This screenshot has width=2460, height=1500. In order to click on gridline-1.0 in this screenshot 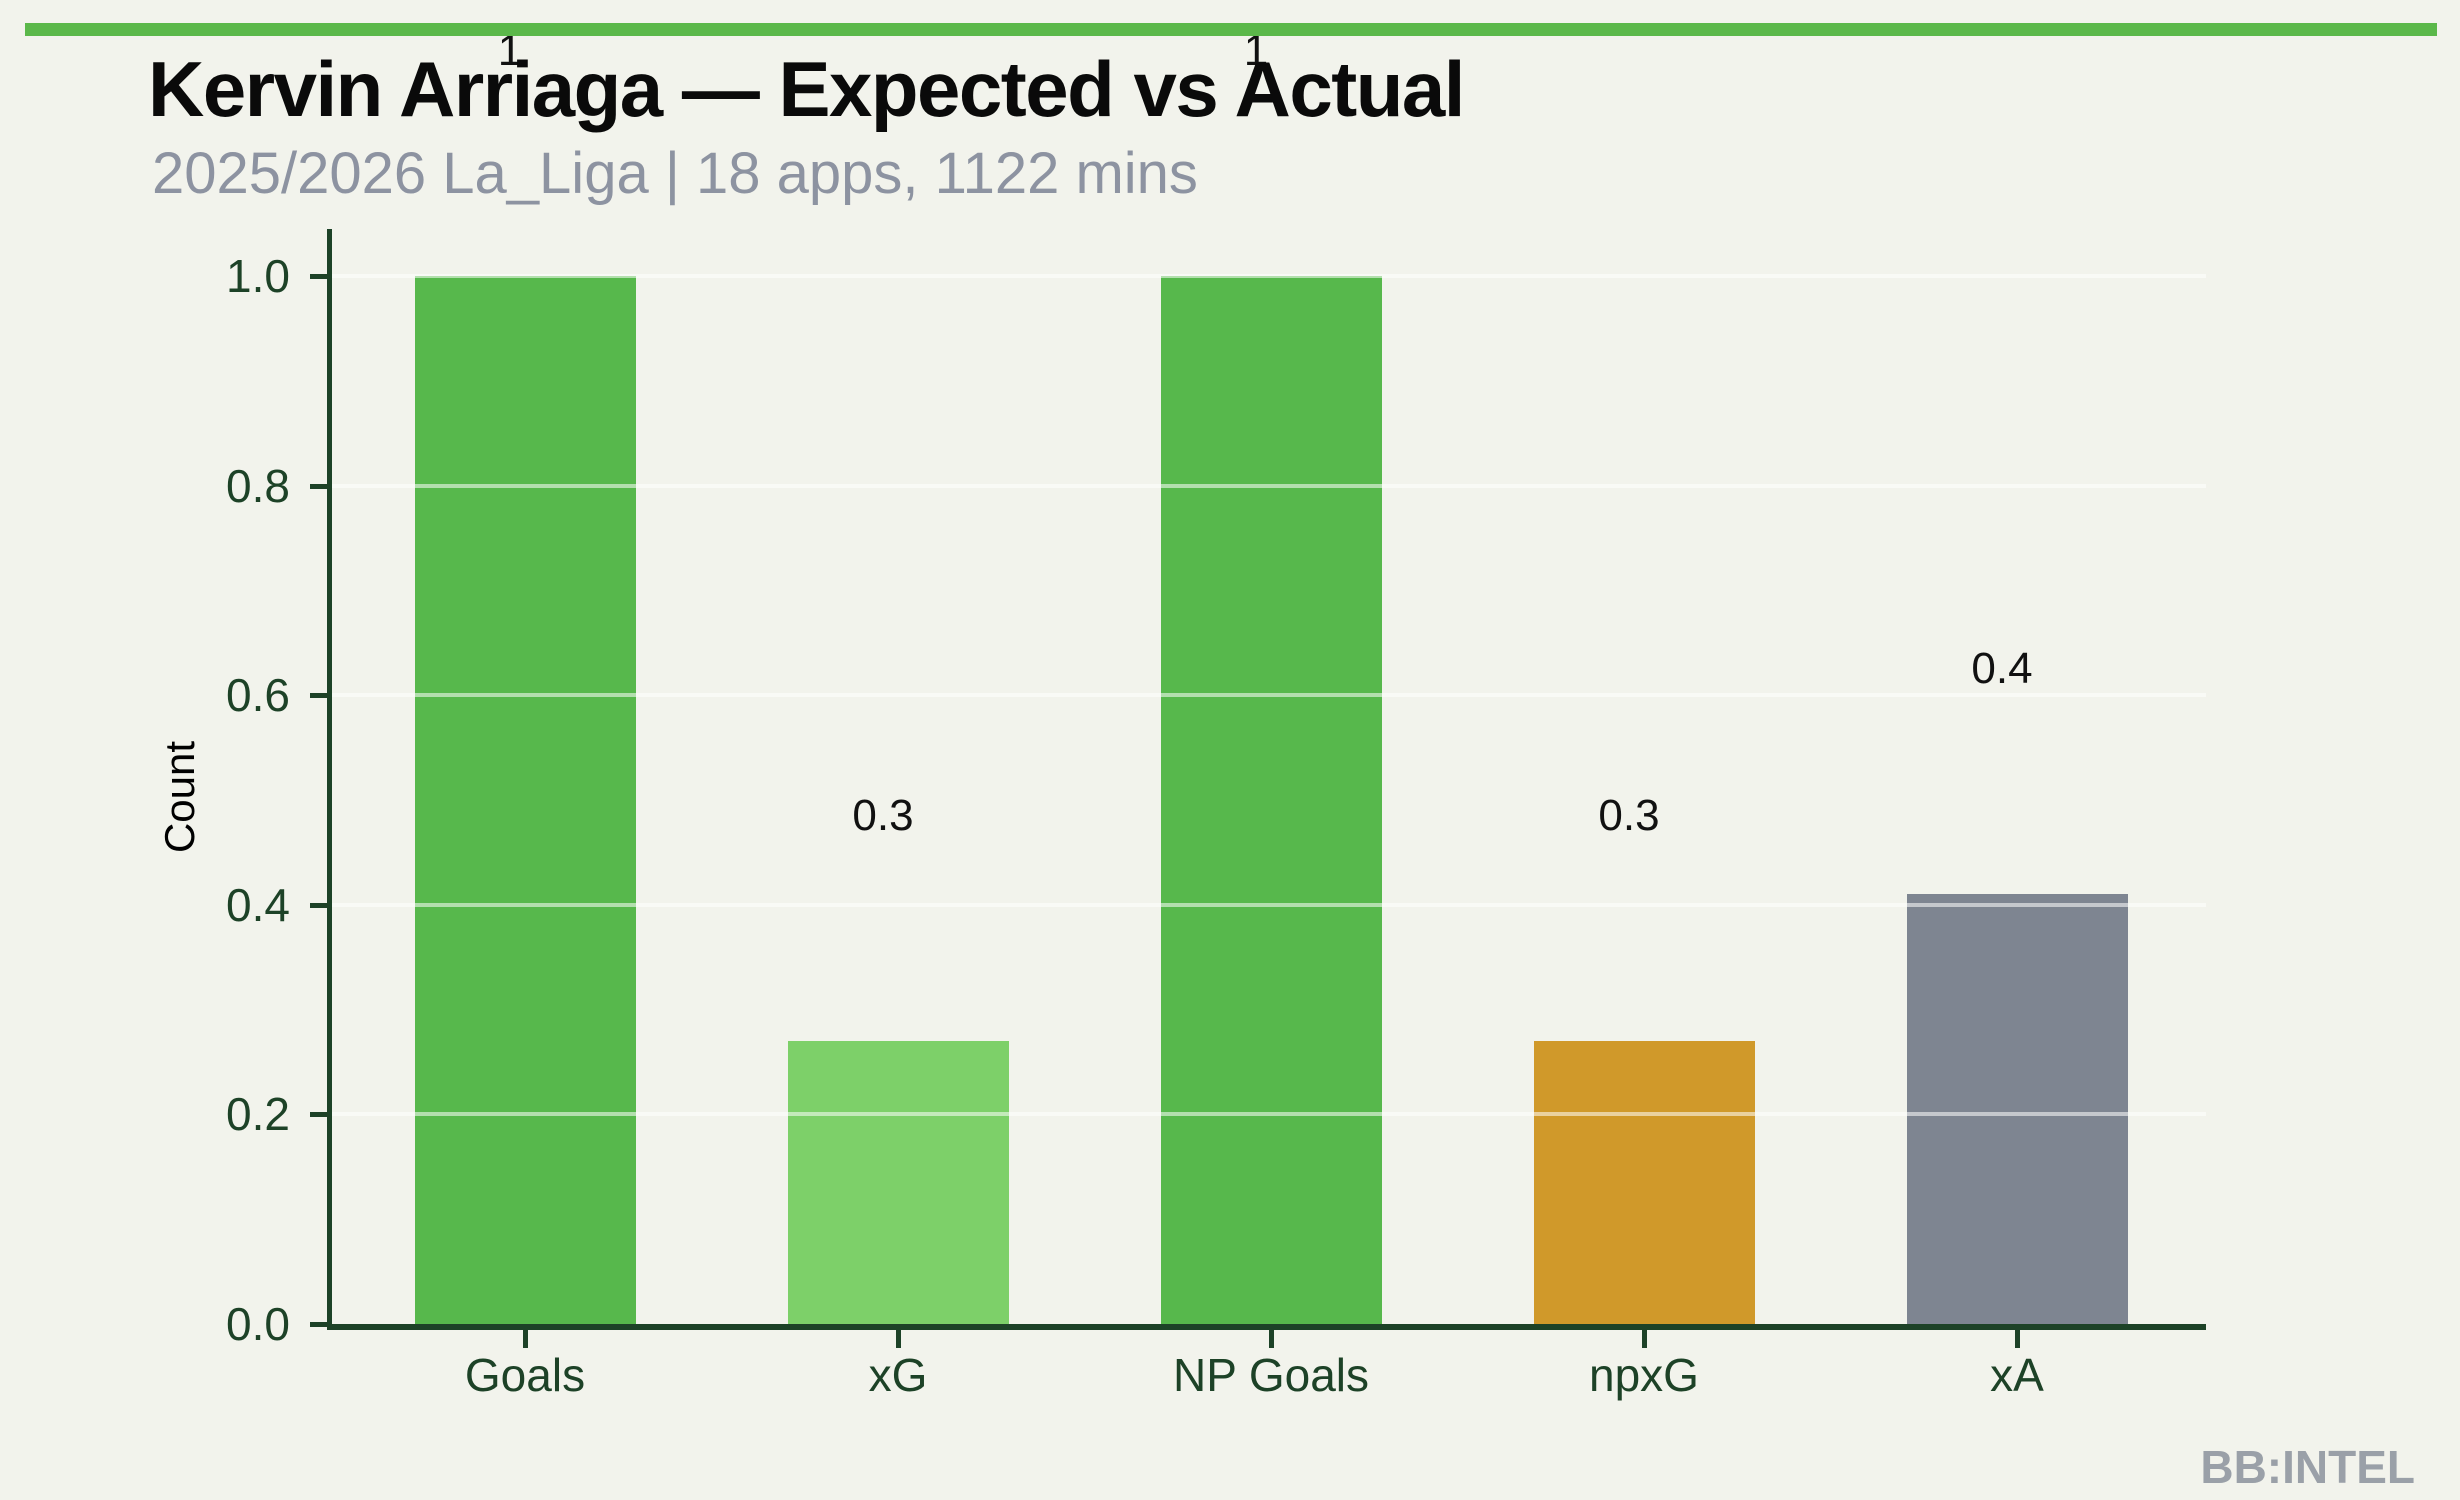, I will do `click(1269, 276)`.